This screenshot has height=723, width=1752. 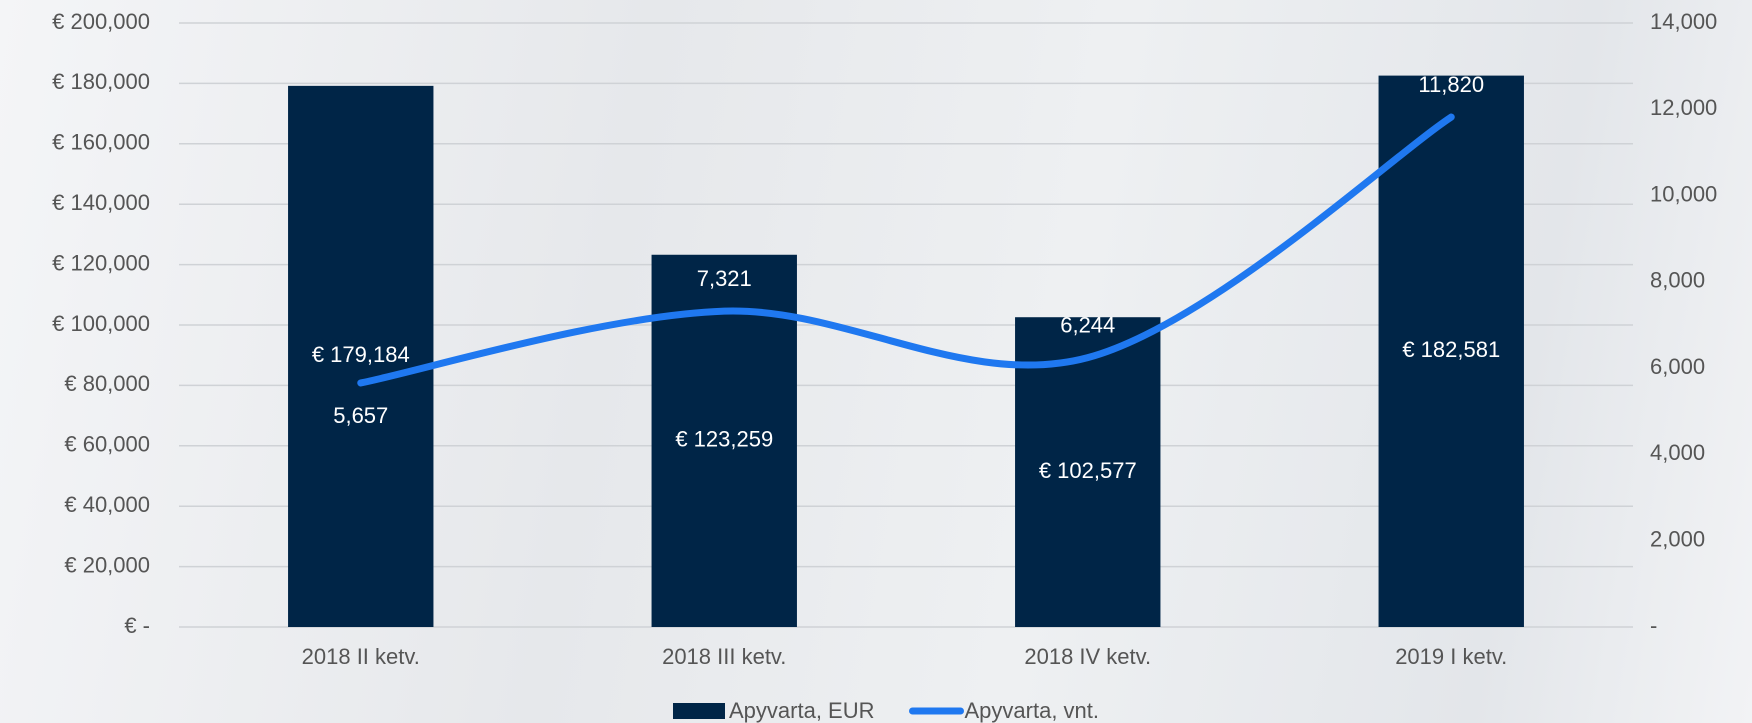 I want to click on line-value-label: 11,820, so click(x=1451, y=84).